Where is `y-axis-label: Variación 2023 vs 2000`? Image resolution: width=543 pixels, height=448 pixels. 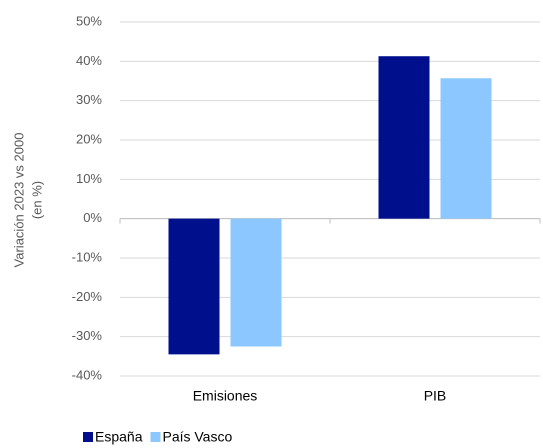
y-axis-label: Variación 2023 vs 2000 is located at coordinates (18, 200).